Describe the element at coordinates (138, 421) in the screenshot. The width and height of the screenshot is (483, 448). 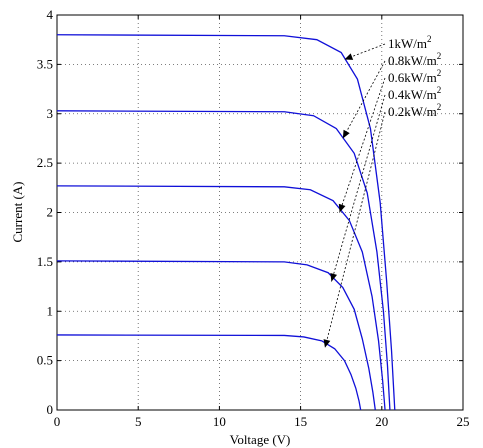
I see `x-tick-label: 5` at that location.